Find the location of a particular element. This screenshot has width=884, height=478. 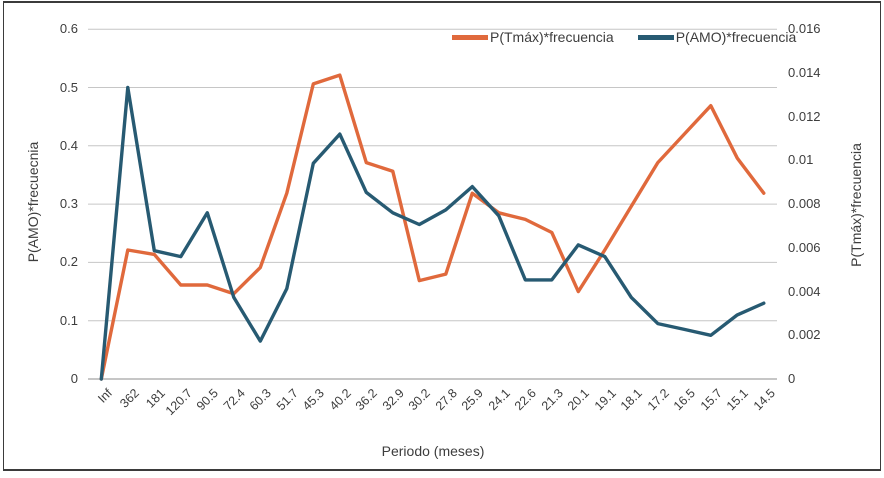

right-y-tick-label: 0.006 is located at coordinates (804, 247).